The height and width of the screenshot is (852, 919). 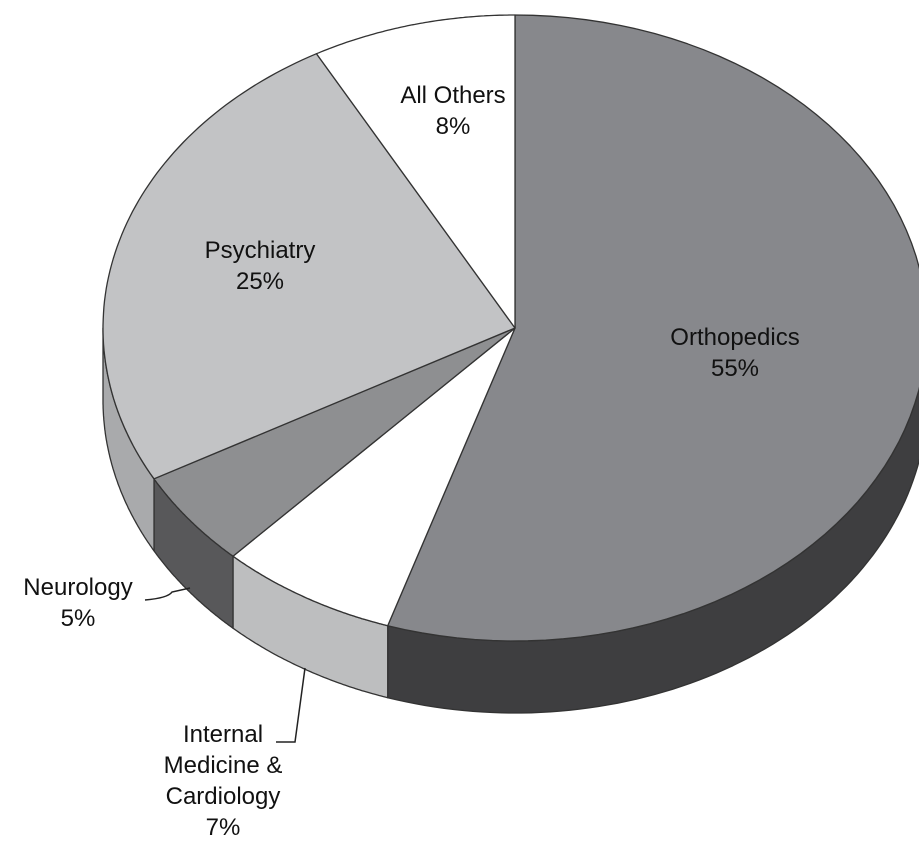 What do you see at coordinates (735, 337) in the screenshot?
I see `category-label: Orthopedics` at bounding box center [735, 337].